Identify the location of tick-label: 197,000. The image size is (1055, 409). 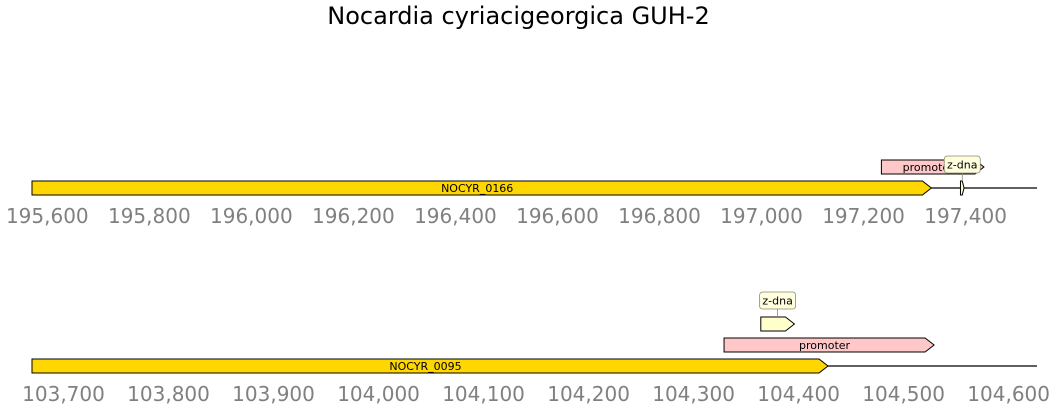
(761, 216).